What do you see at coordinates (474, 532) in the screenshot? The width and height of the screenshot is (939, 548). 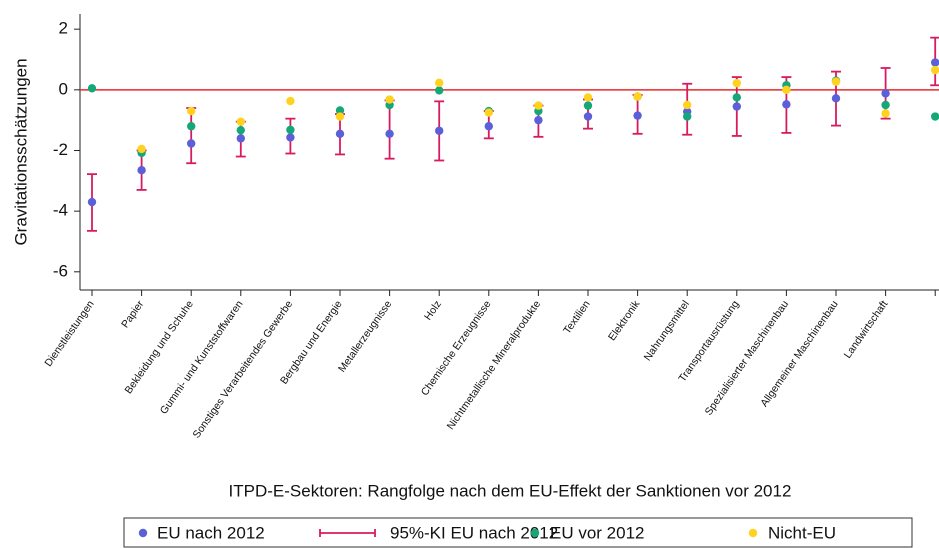 I see `legend-label: 95%-KI EU nach 2012` at bounding box center [474, 532].